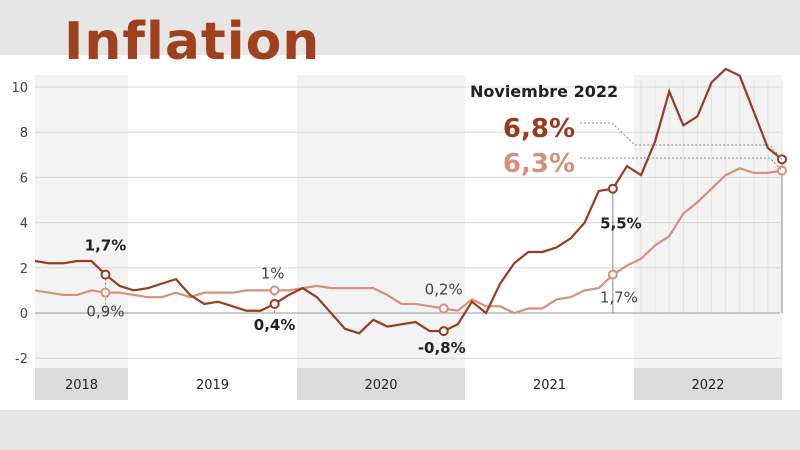 The height and width of the screenshot is (450, 800). I want to click on x-tick-label: 2019, so click(212, 385).